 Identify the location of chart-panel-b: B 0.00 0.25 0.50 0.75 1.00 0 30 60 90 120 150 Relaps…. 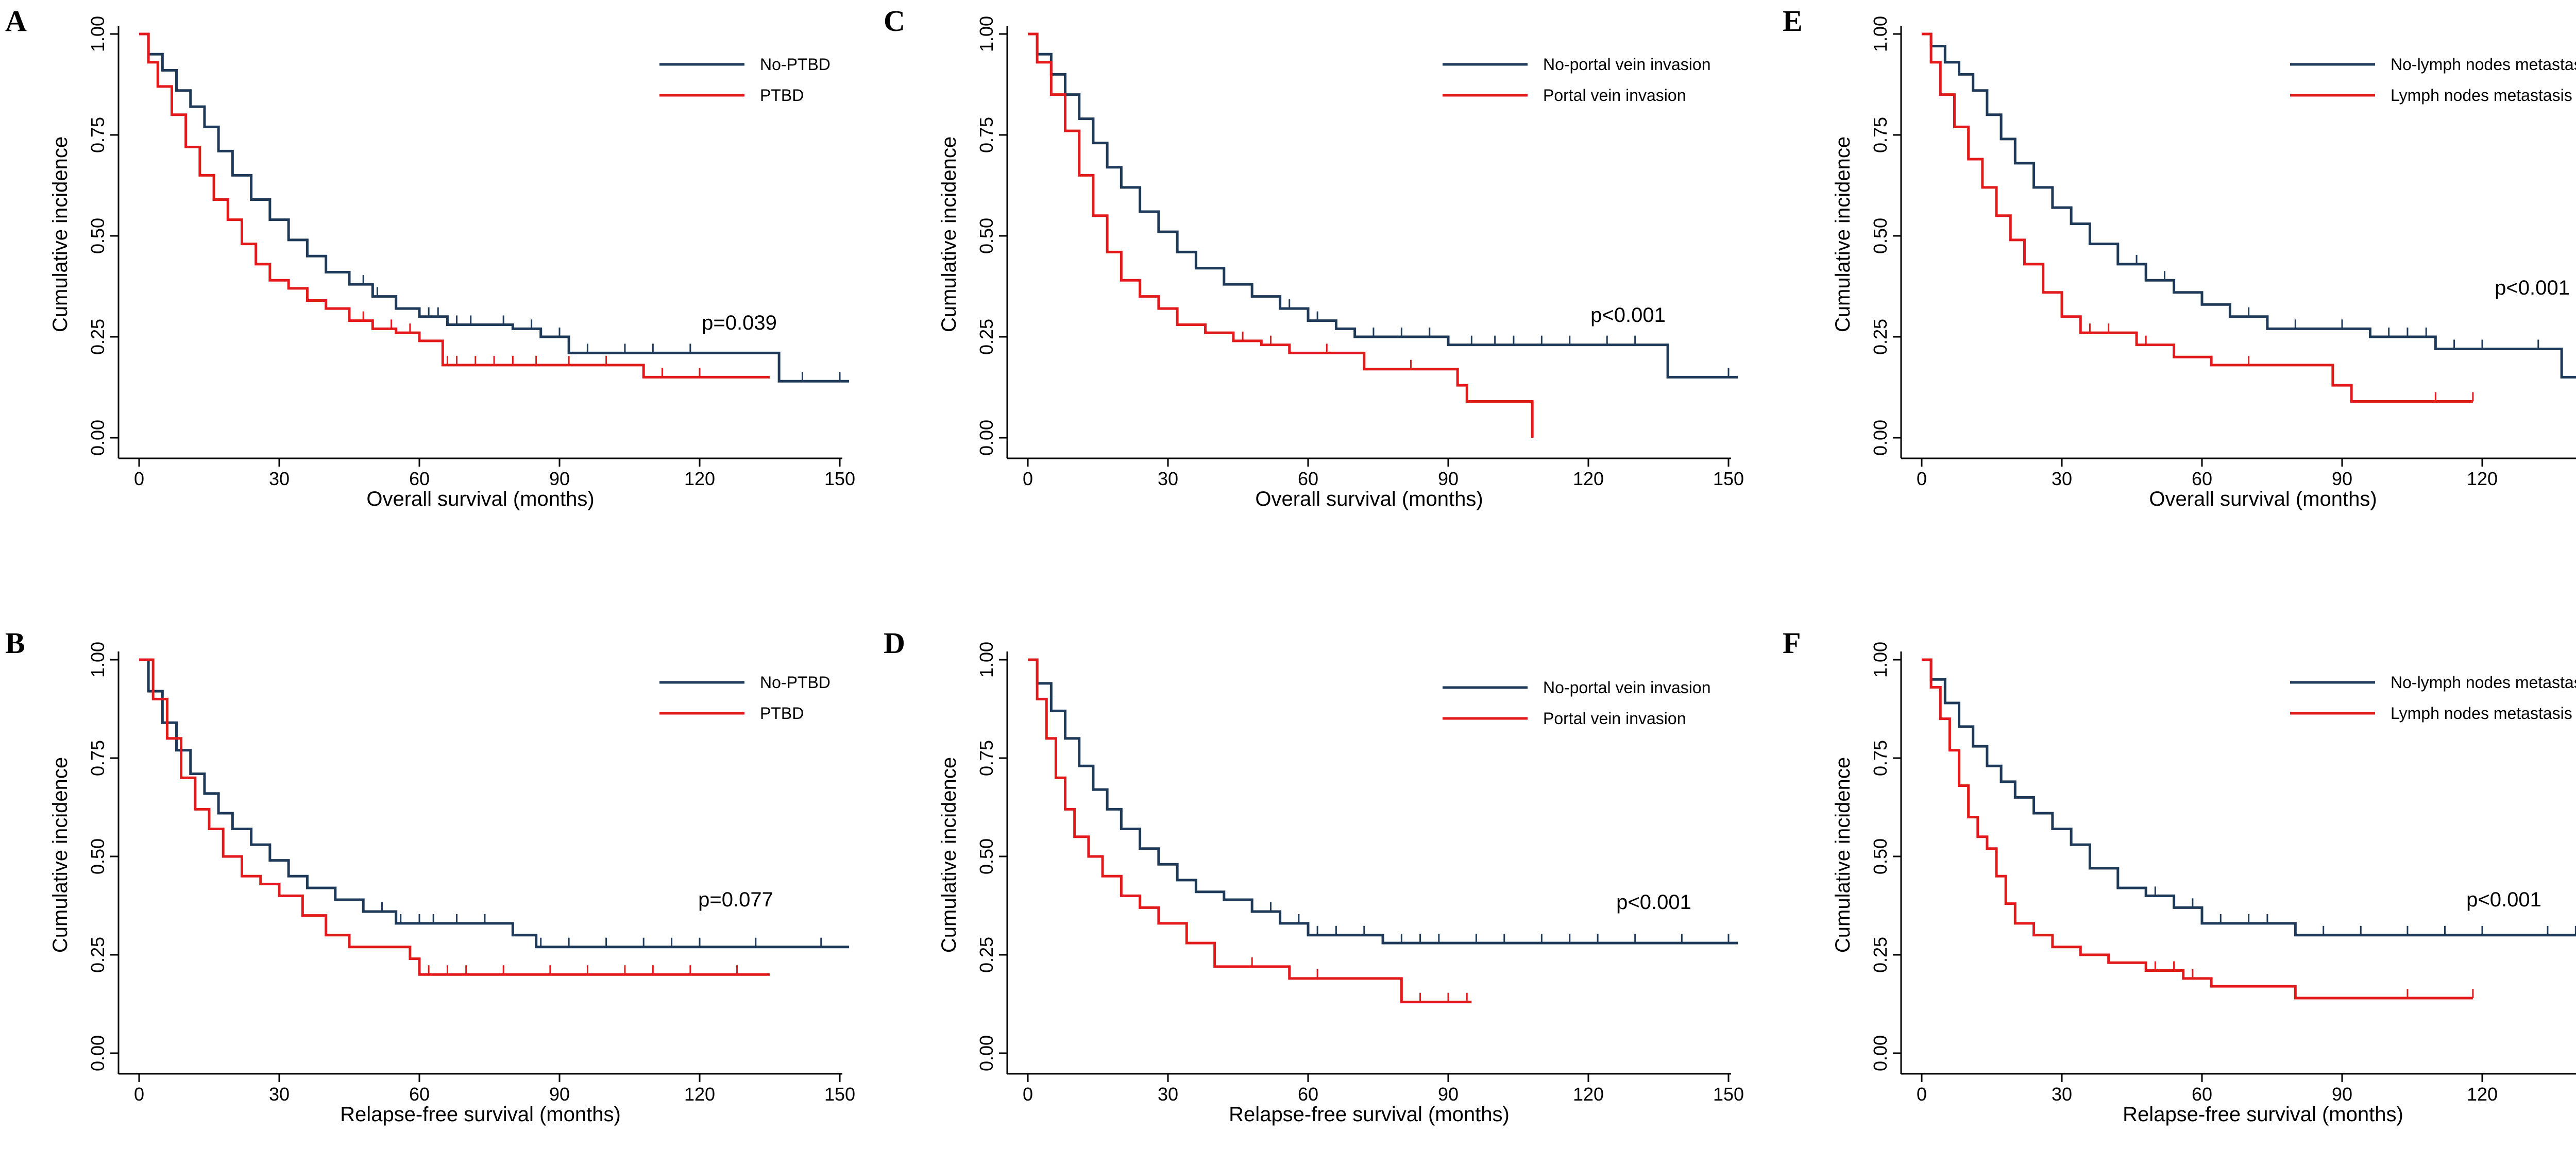
(430, 876).